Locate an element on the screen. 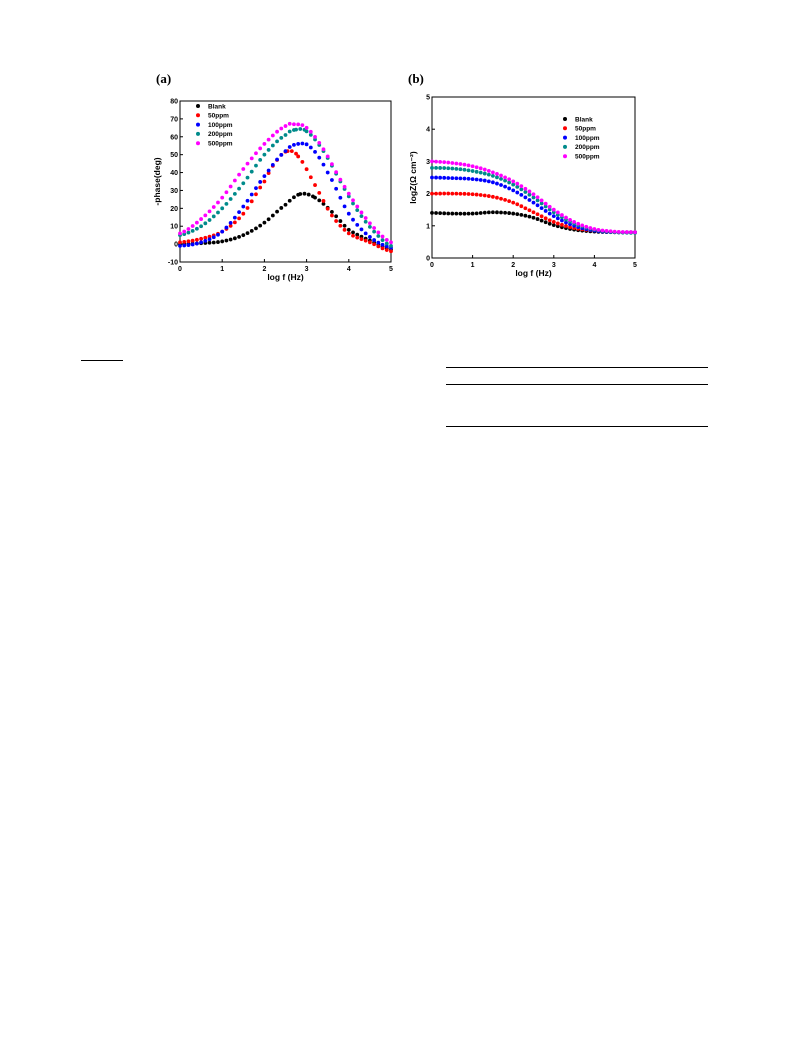  table-rule-bottom is located at coordinates (577, 426).